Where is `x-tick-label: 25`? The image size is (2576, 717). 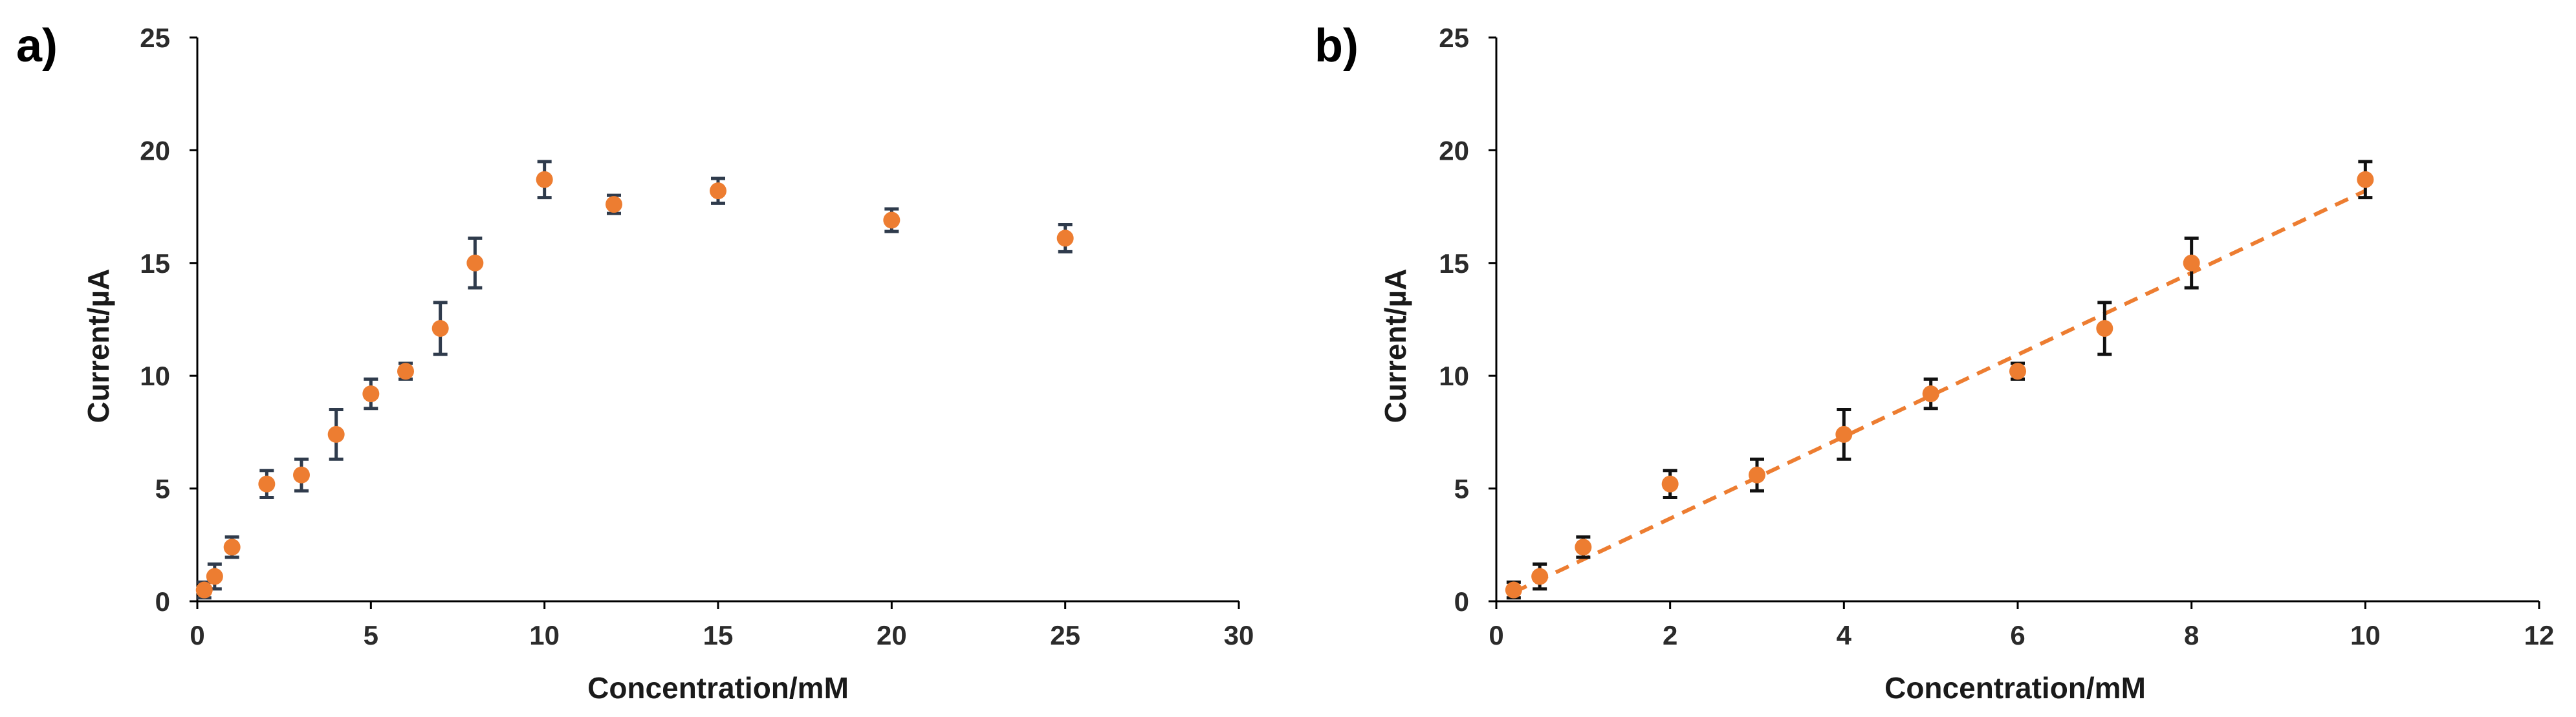 x-tick-label: 25 is located at coordinates (1065, 635).